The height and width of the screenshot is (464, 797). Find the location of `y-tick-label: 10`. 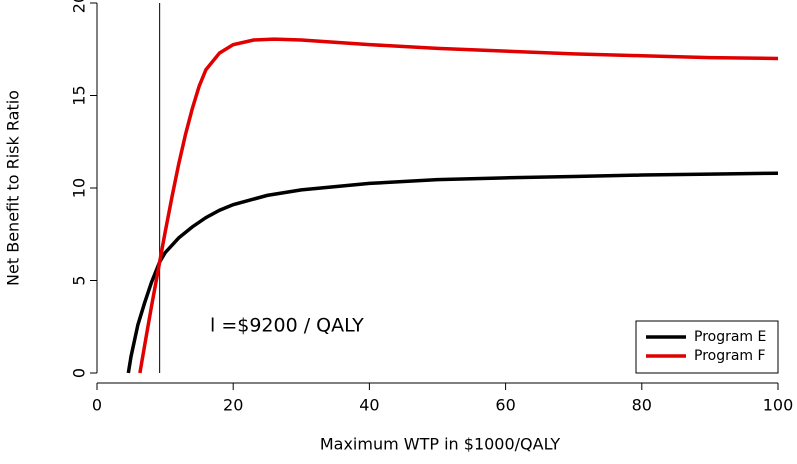

y-tick-label: 10 is located at coordinates (79, 188).